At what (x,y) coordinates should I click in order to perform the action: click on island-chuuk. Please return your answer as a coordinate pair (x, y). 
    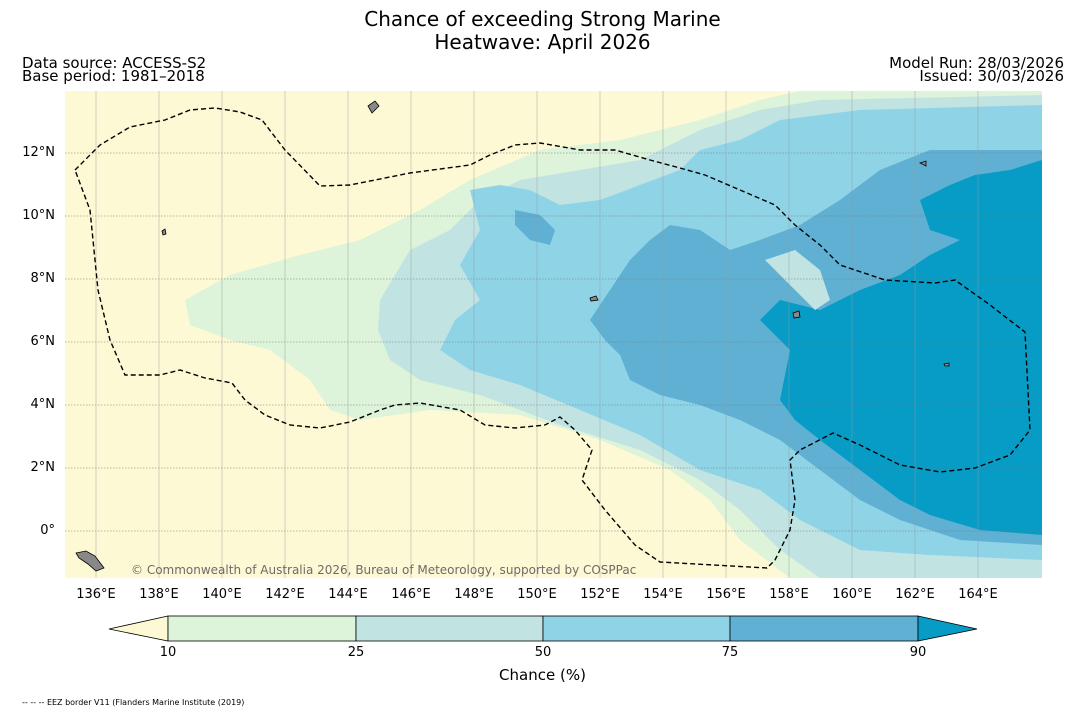
    Looking at the image, I should click on (594, 298).